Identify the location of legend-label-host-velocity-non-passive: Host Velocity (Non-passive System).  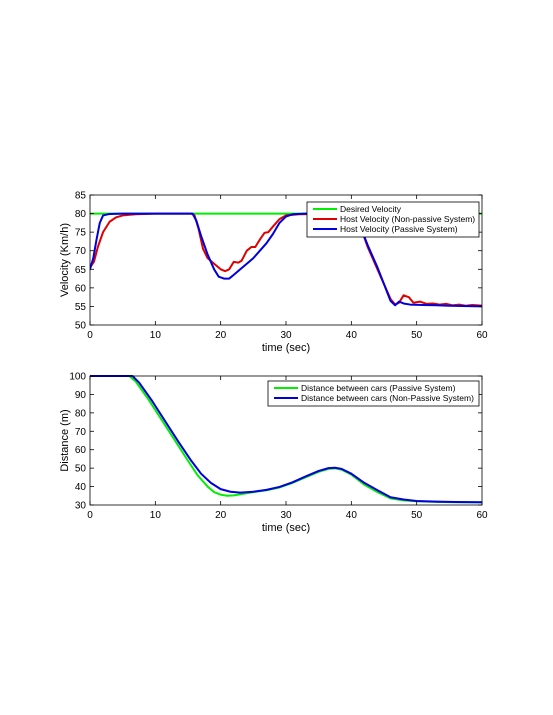
(407, 219).